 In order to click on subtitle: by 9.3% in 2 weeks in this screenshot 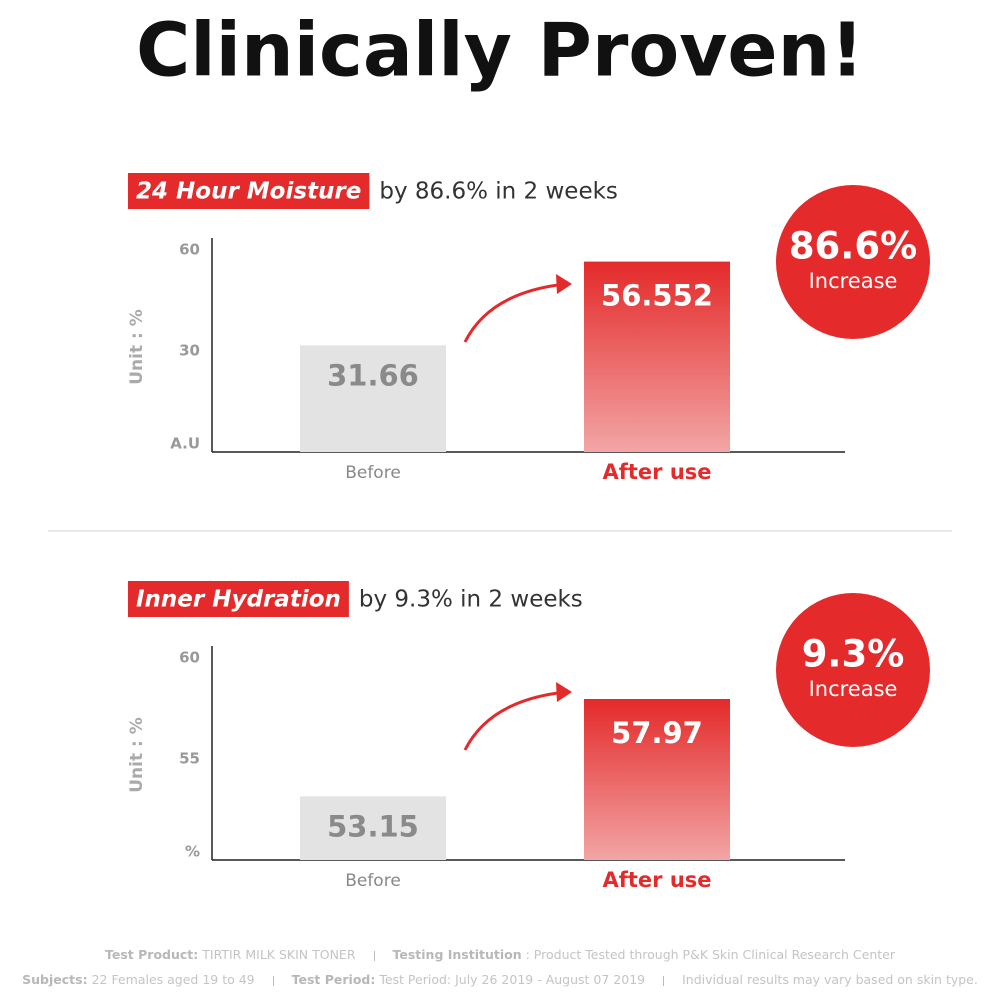, I will do `click(471, 600)`.